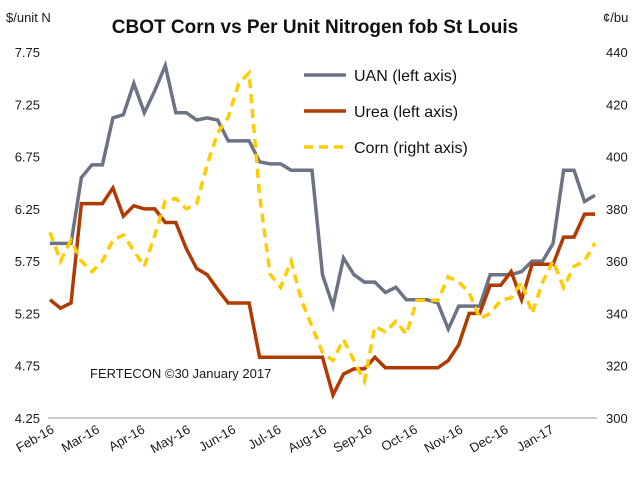  Describe the element at coordinates (617, 52) in the screenshot. I see `right-y-tick-label: 440` at that location.